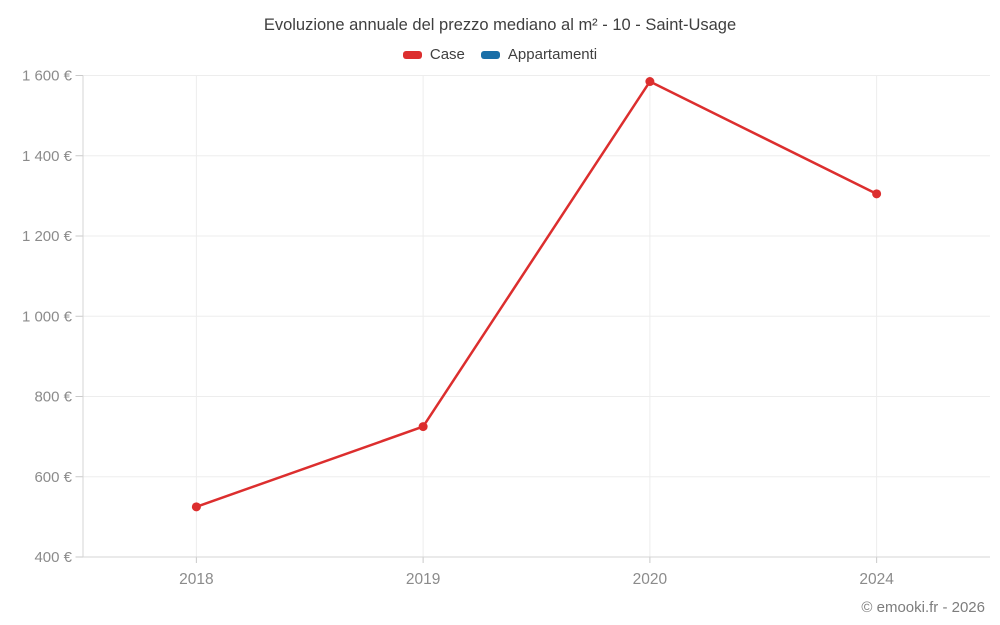 Image resolution: width=1000 pixels, height=625 pixels. I want to click on legend-item-case: Case, so click(433, 54).